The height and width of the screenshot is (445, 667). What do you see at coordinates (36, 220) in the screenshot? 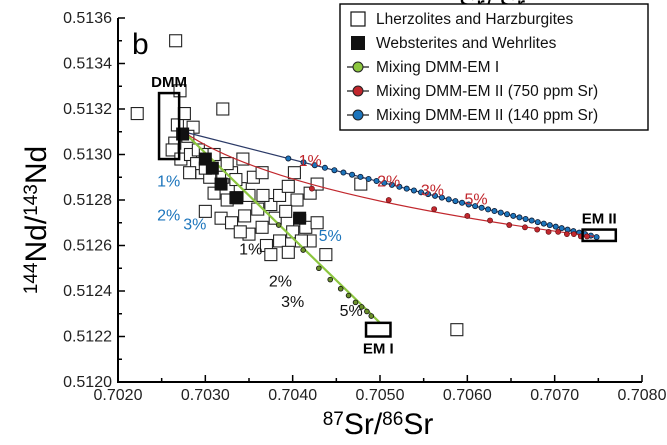
I see `y-axis-label: 144Nd/143Nd` at bounding box center [36, 220].